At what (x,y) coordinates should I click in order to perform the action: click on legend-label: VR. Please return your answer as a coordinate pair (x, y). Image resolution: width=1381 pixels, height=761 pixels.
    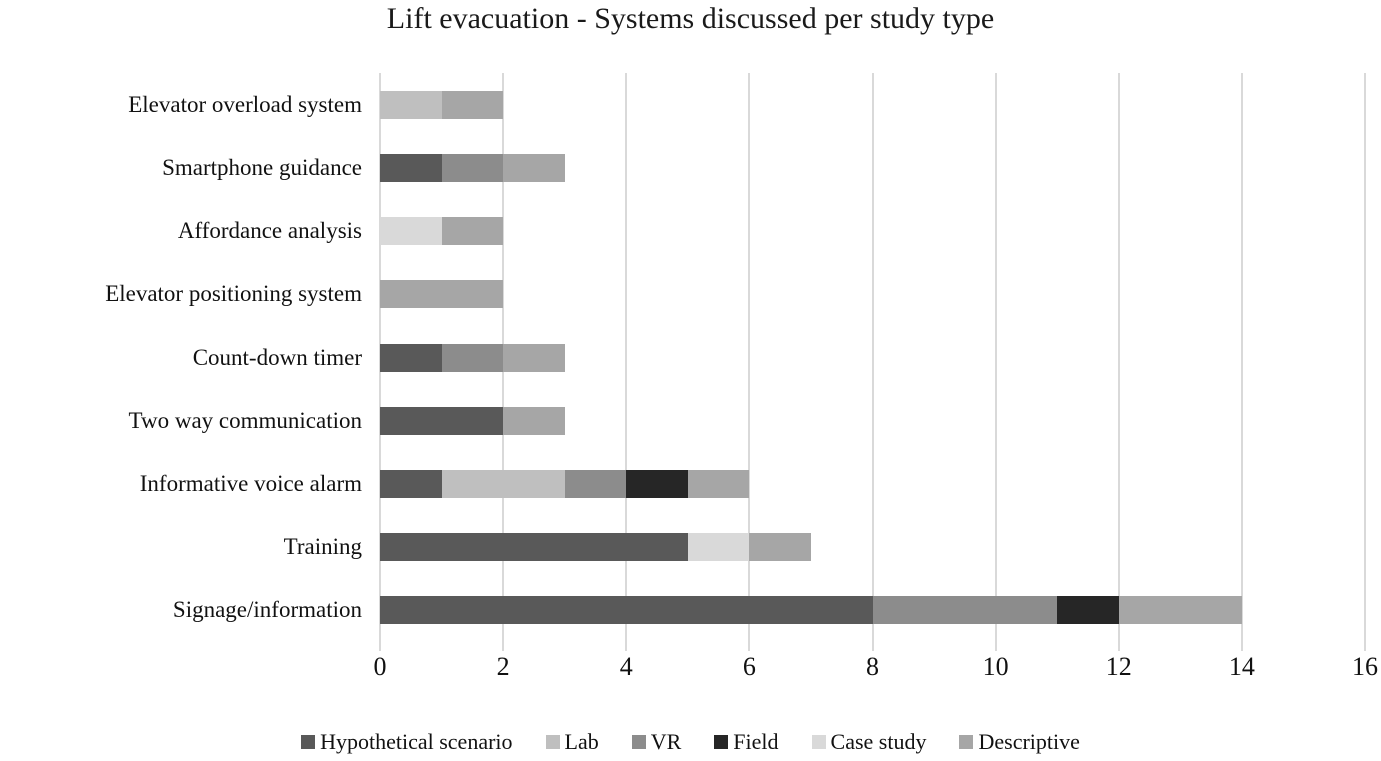
    Looking at the image, I should click on (666, 741).